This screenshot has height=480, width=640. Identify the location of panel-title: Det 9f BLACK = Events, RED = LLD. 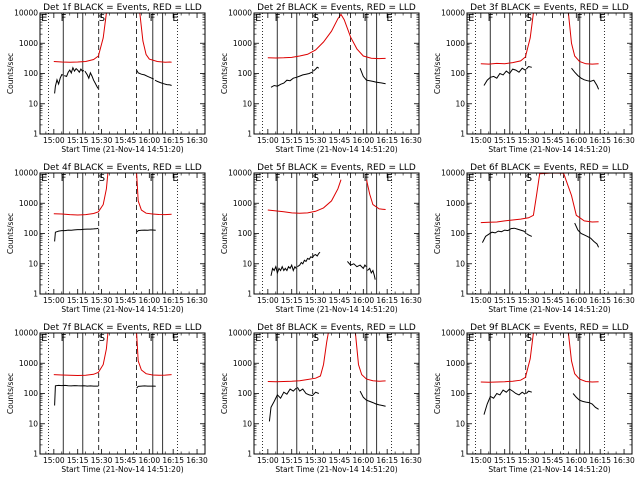
(549, 328).